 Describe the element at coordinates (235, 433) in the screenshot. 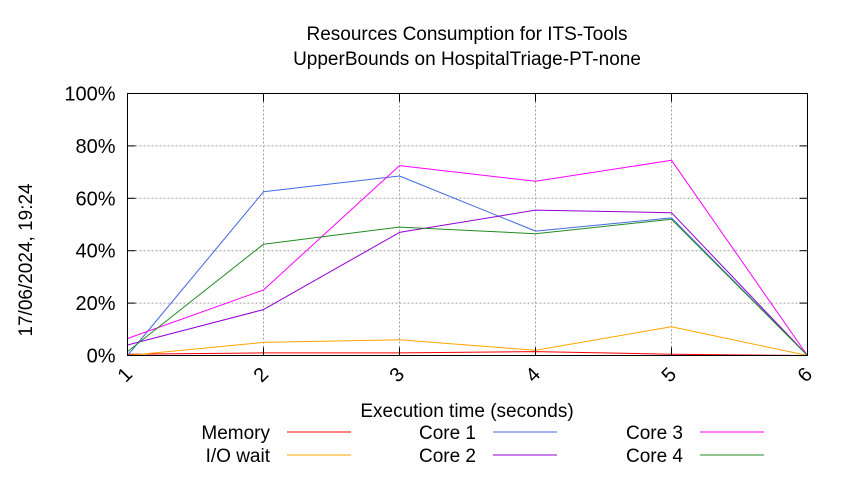

I see `legend-label-memory: Memory` at that location.